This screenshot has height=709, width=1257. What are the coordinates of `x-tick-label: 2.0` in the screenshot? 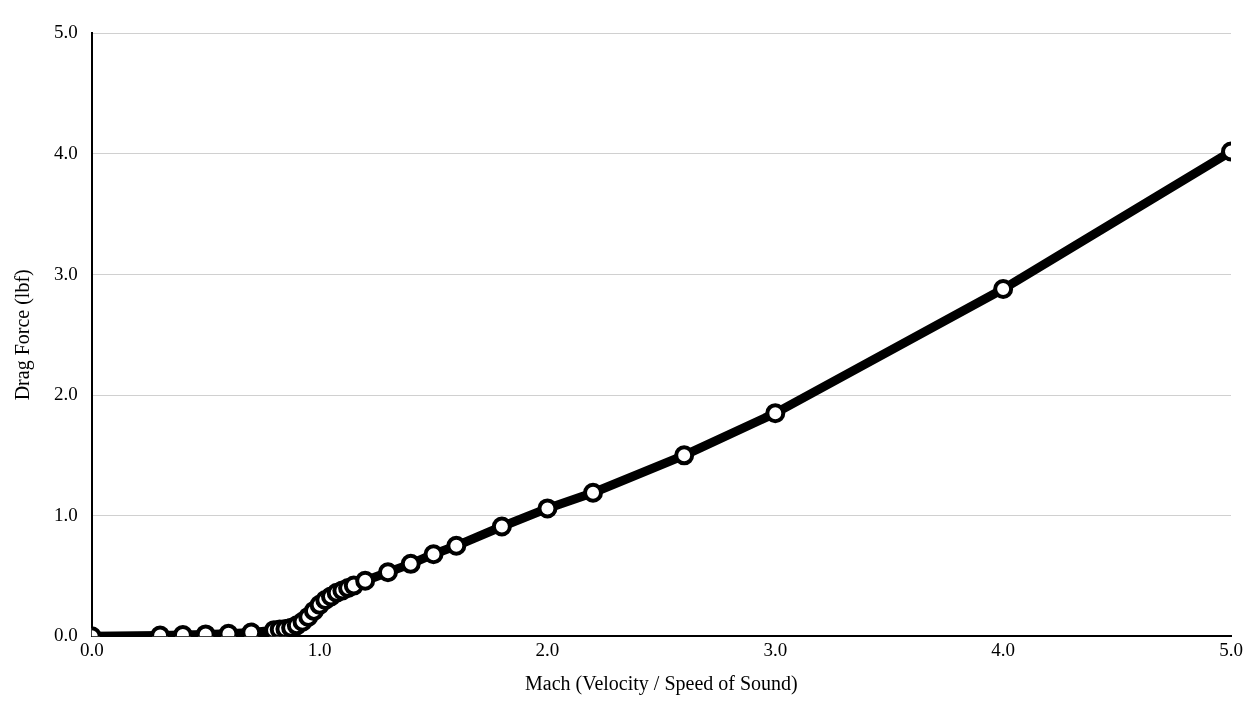 It's located at (547, 649).